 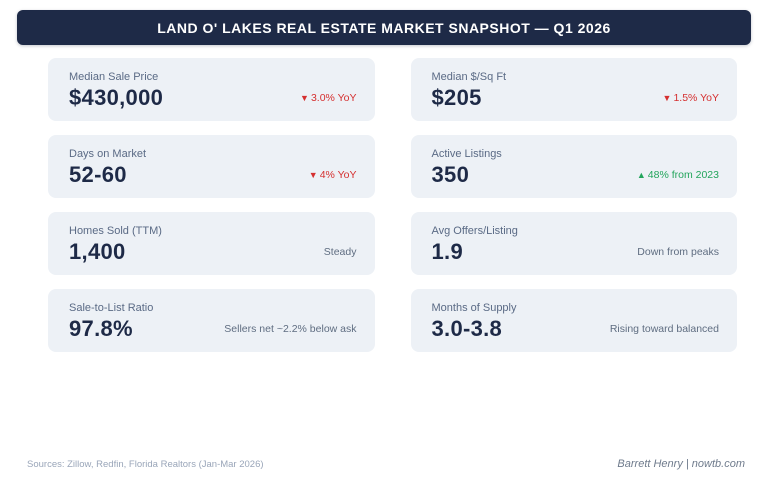 I want to click on stat-note: ▼ 4% YoY, so click(x=333, y=175).